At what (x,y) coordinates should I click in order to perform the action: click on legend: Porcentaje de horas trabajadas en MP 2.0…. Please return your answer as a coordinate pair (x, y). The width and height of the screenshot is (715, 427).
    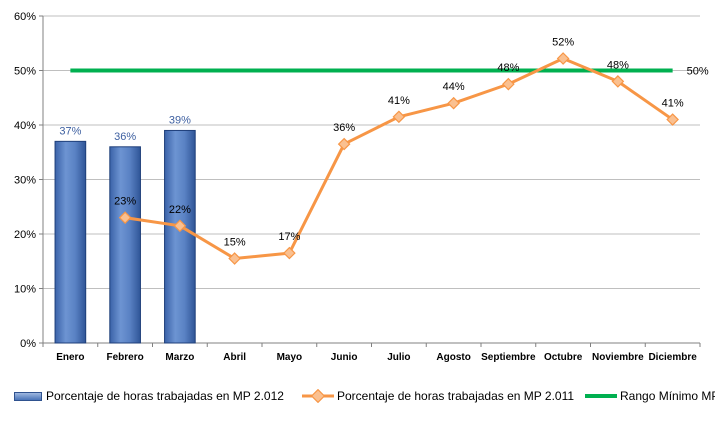
    Looking at the image, I should click on (364, 396).